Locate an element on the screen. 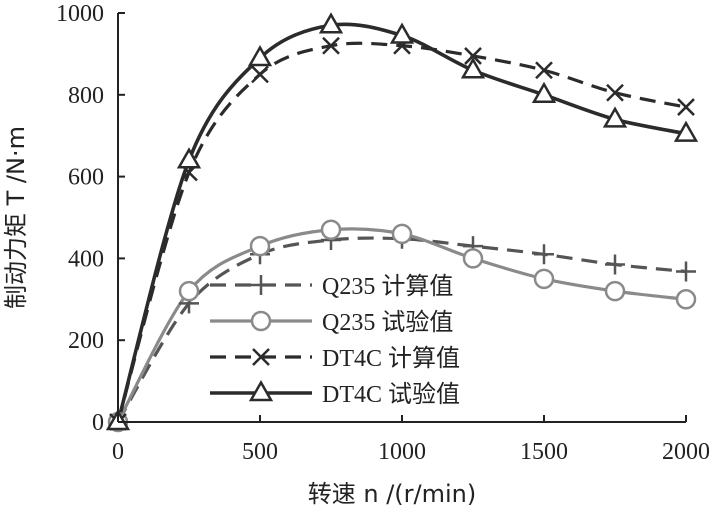  x-tick-label: 1500 is located at coordinates (544, 452).